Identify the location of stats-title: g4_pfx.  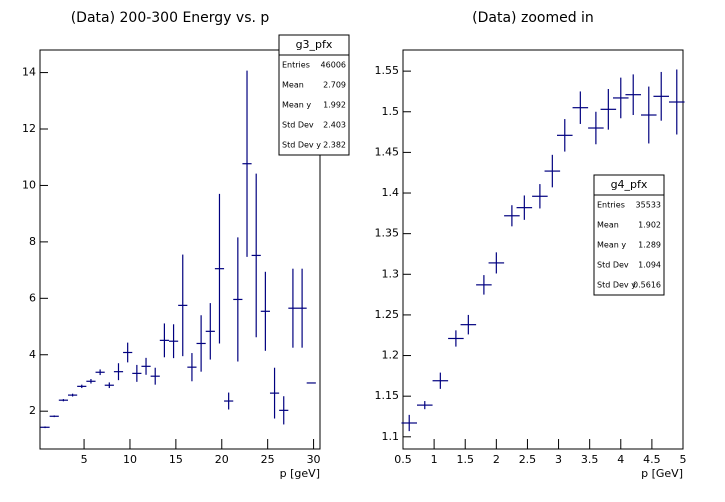
(629, 184).